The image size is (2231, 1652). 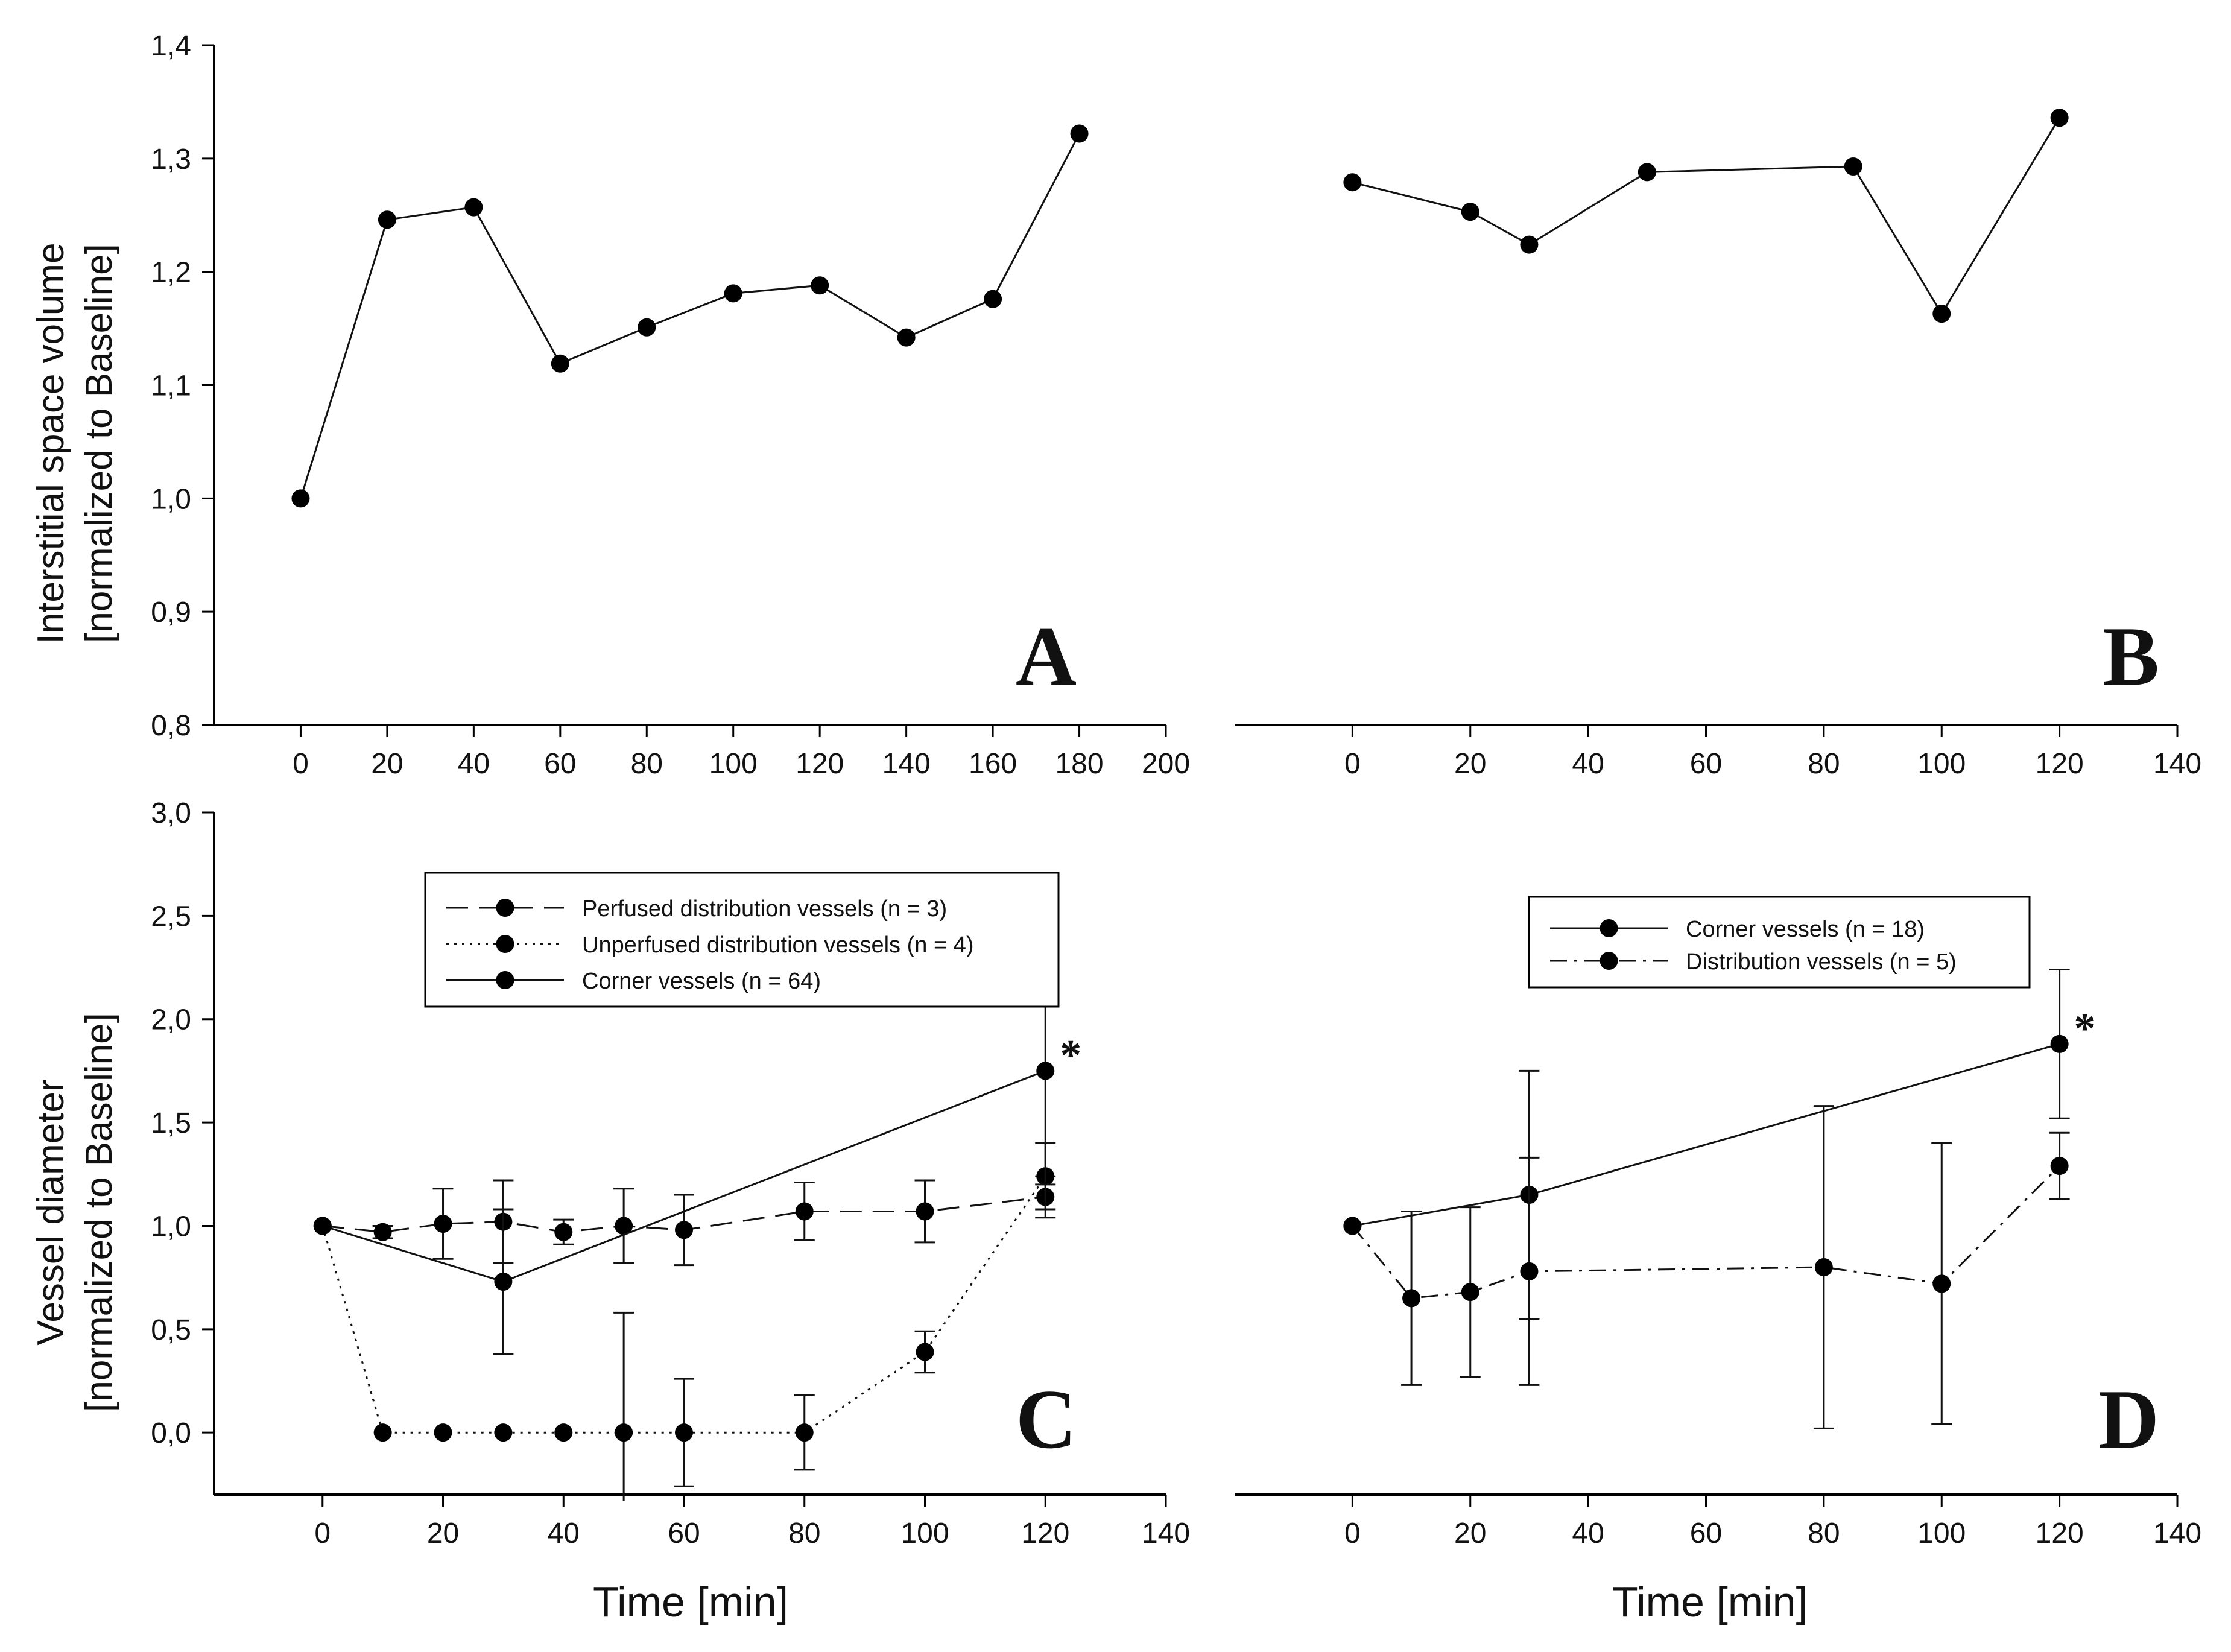 I want to click on x-tick-label-d: 0, so click(x=1352, y=1533).